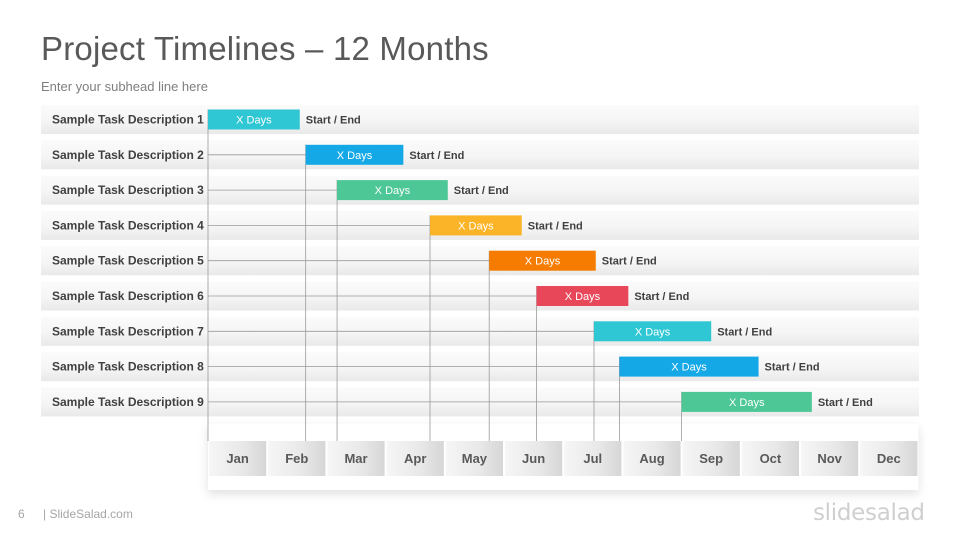 The width and height of the screenshot is (960, 540). I want to click on task-label: Sample Task Description 5, so click(128, 261).